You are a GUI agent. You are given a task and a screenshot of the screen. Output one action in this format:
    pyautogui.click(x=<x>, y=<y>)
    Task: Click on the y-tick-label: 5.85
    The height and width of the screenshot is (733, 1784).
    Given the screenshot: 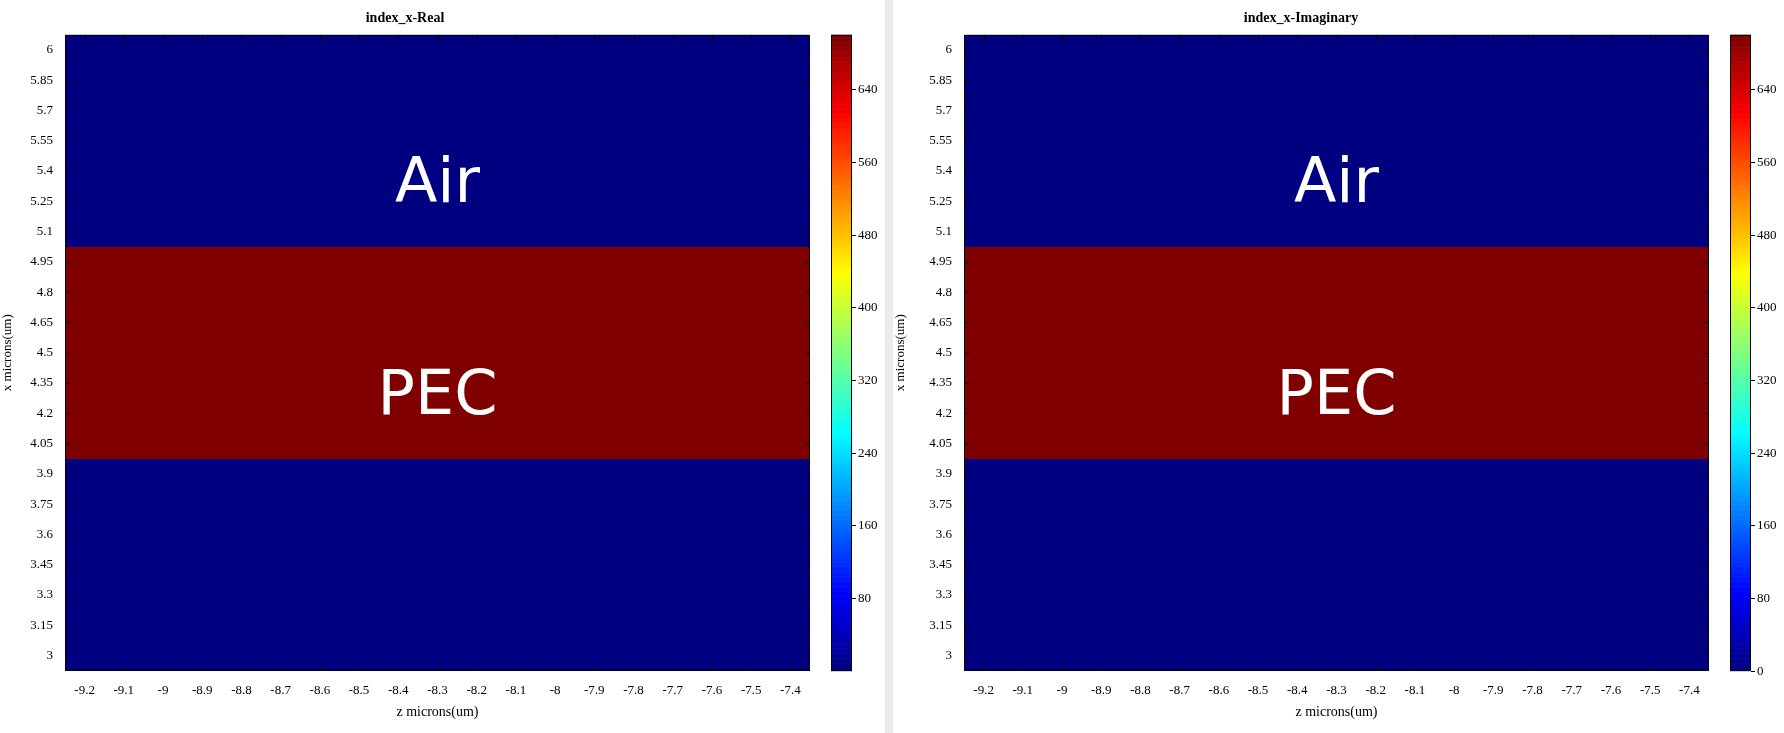 What is the action you would take?
    pyautogui.click(x=41, y=79)
    